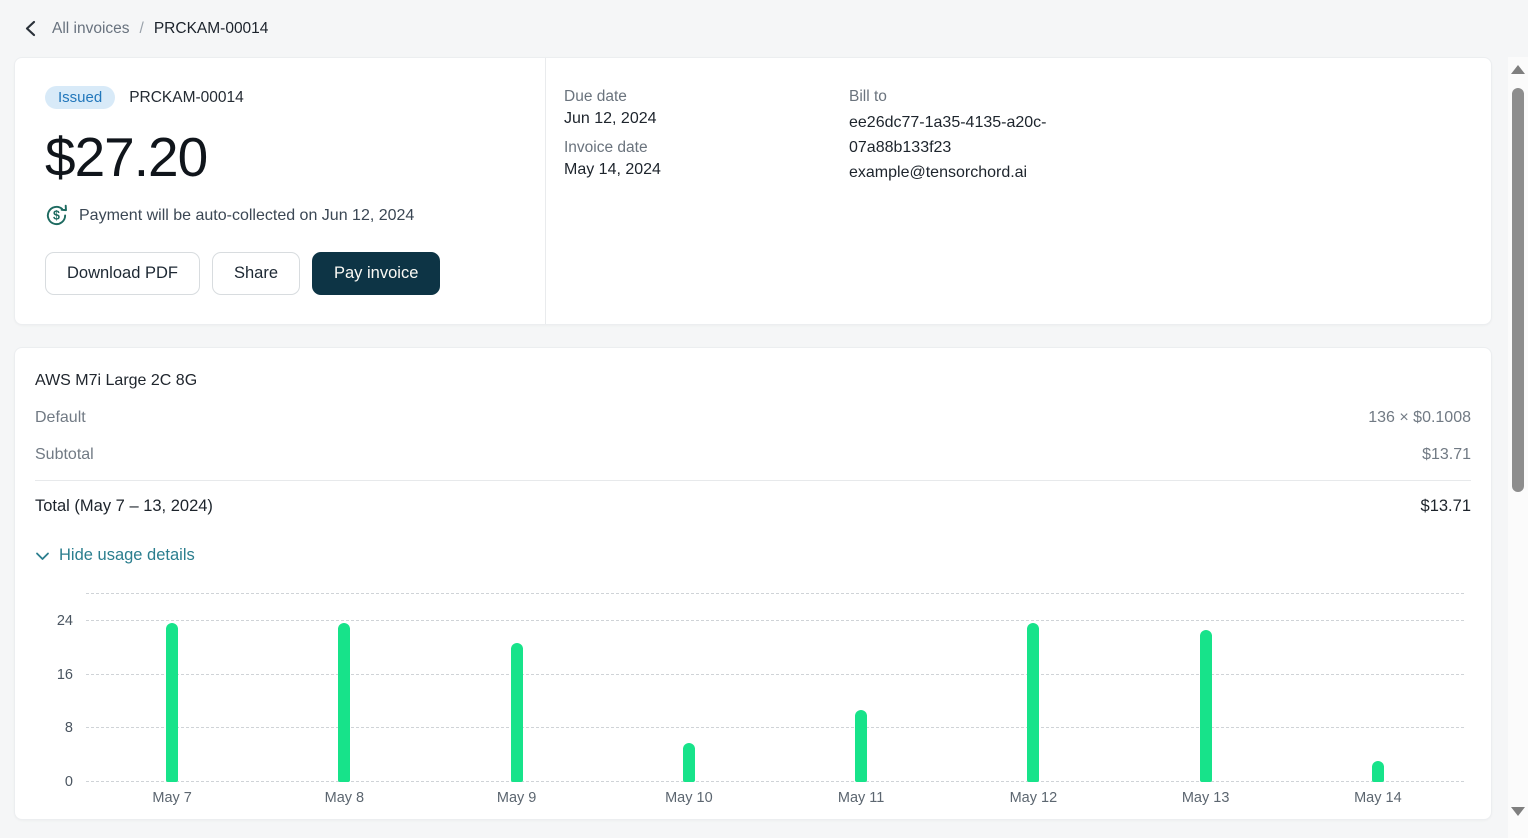  What do you see at coordinates (1518, 290) in the screenshot?
I see `scroll-thumb` at bounding box center [1518, 290].